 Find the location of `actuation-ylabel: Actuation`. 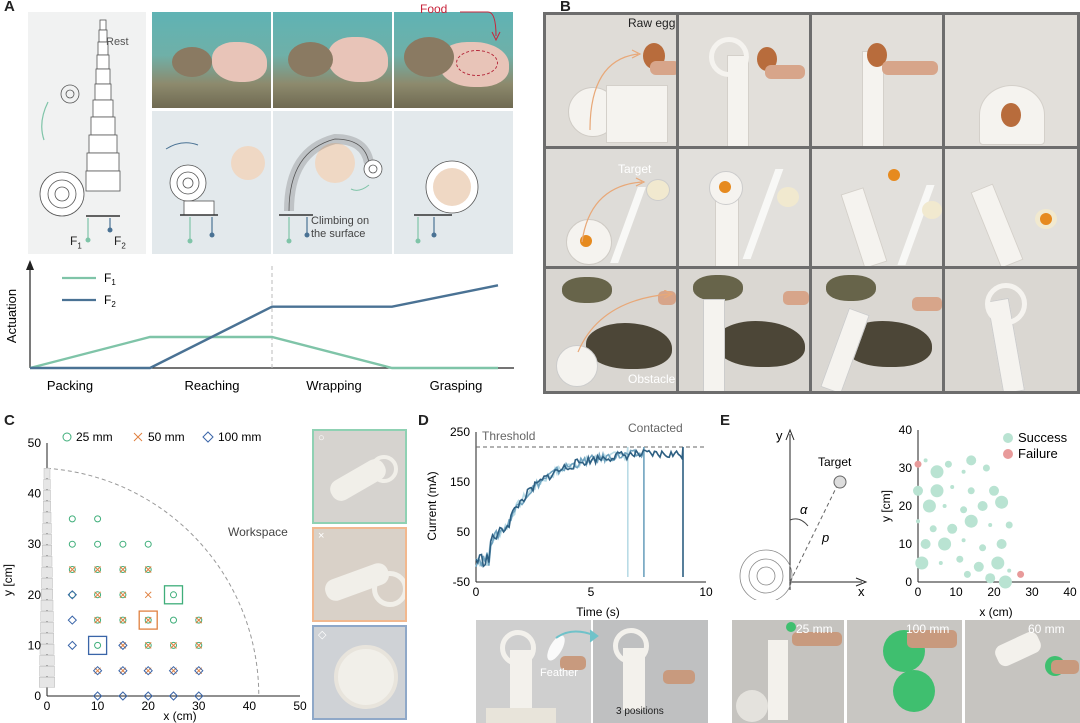

actuation-ylabel: Actuation is located at coordinates (11, 316).